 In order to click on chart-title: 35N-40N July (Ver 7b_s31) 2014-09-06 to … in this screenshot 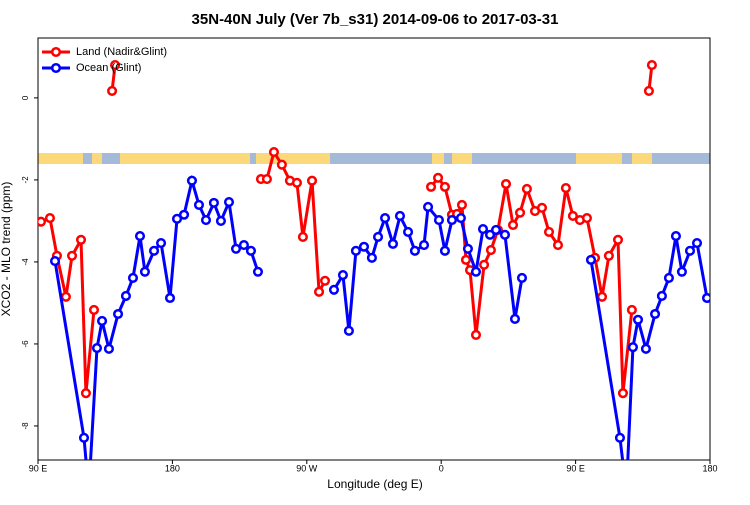, I will do `click(375, 19)`.